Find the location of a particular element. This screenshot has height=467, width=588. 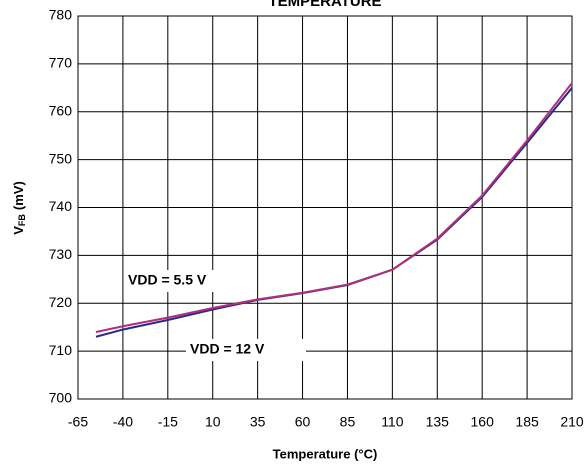

y-tick-label: 740 is located at coordinates (61, 206).